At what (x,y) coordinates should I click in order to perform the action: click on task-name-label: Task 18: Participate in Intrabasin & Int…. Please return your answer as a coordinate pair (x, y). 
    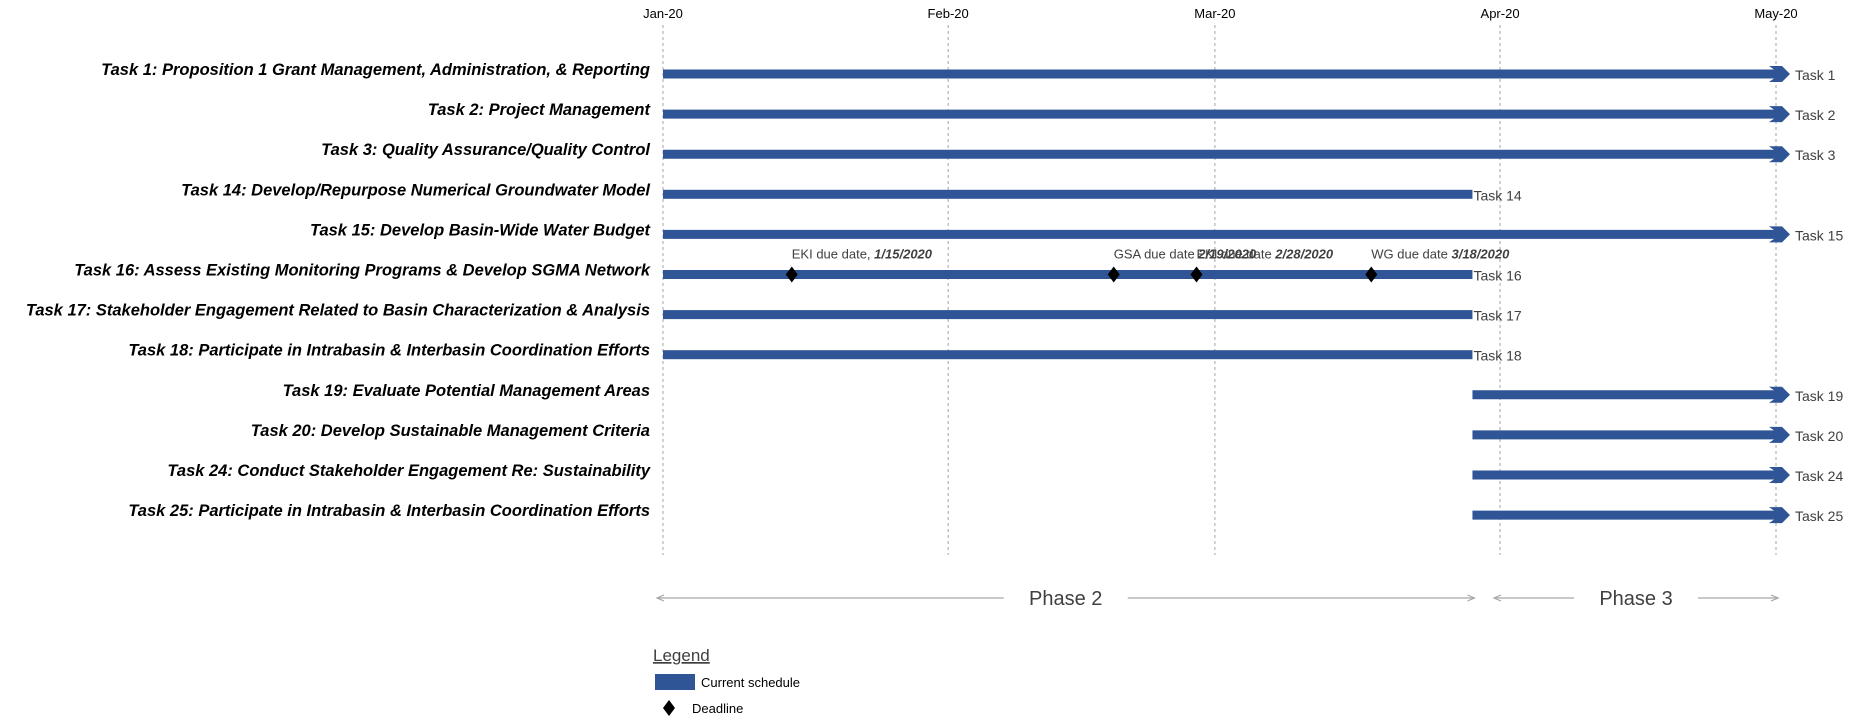
    Looking at the image, I should click on (389, 351).